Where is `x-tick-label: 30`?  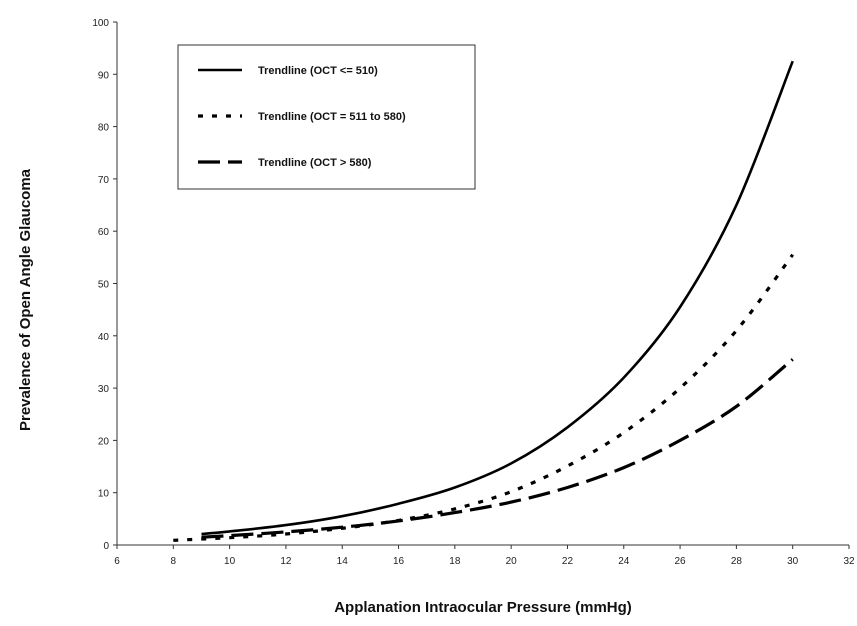 x-tick-label: 30 is located at coordinates (793, 561).